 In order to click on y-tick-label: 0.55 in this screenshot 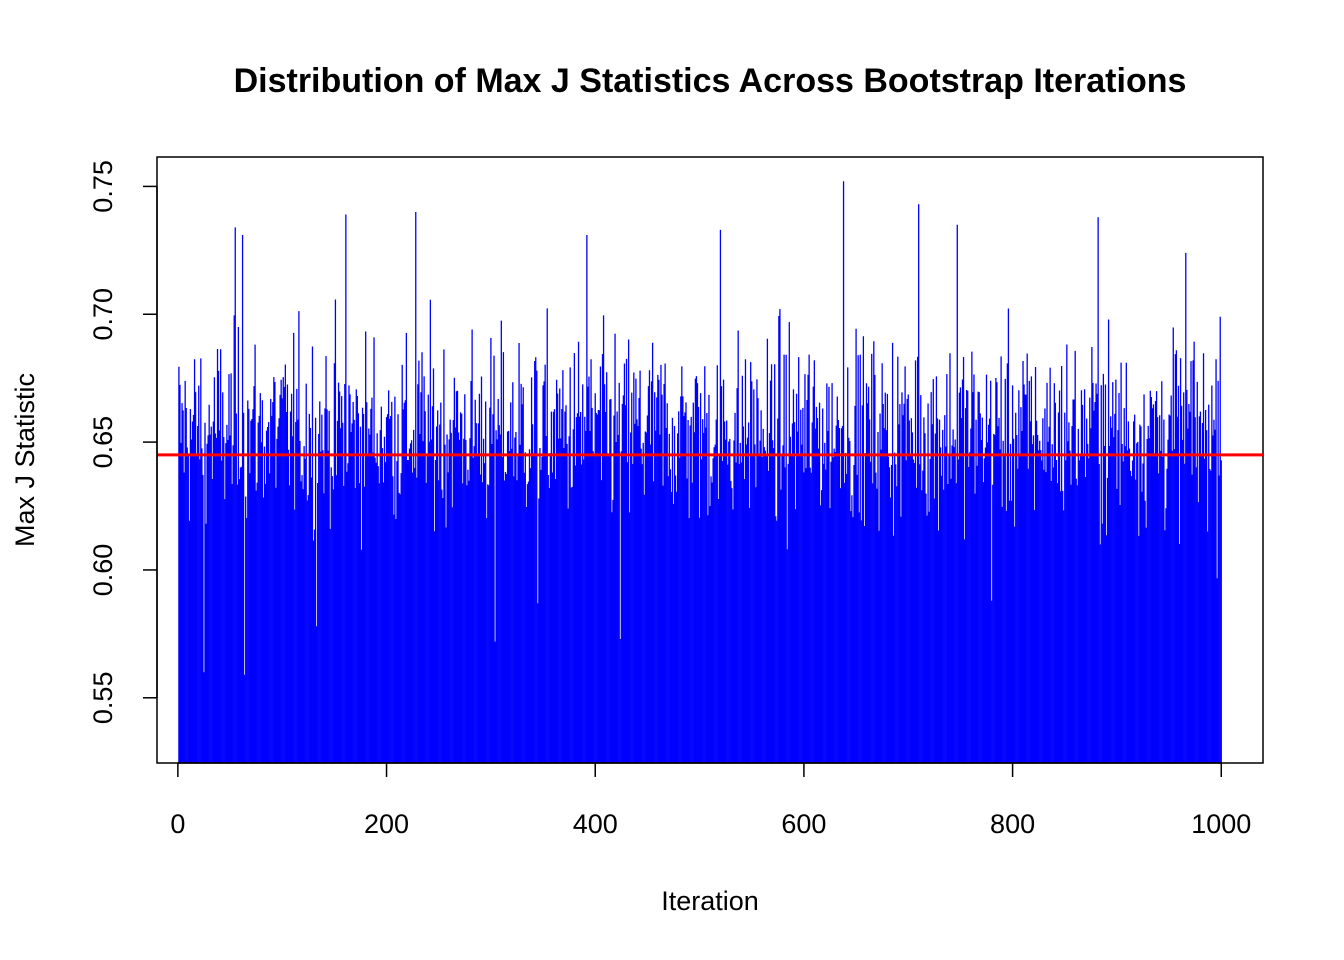, I will do `click(103, 698)`.